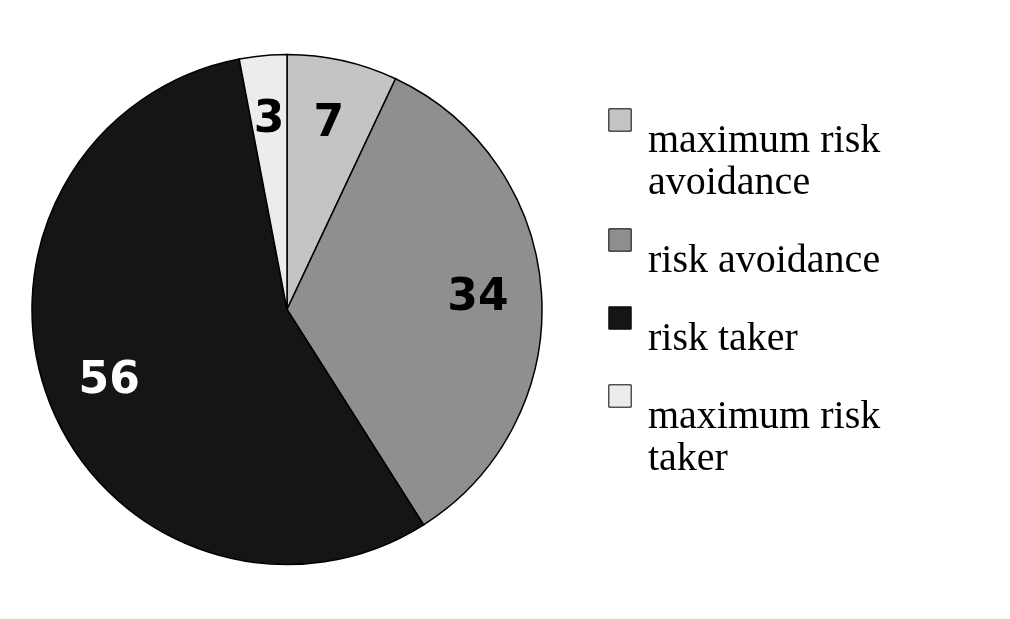  Describe the element at coordinates (764, 258) in the screenshot. I see `legend-label: risk avoidance` at that location.